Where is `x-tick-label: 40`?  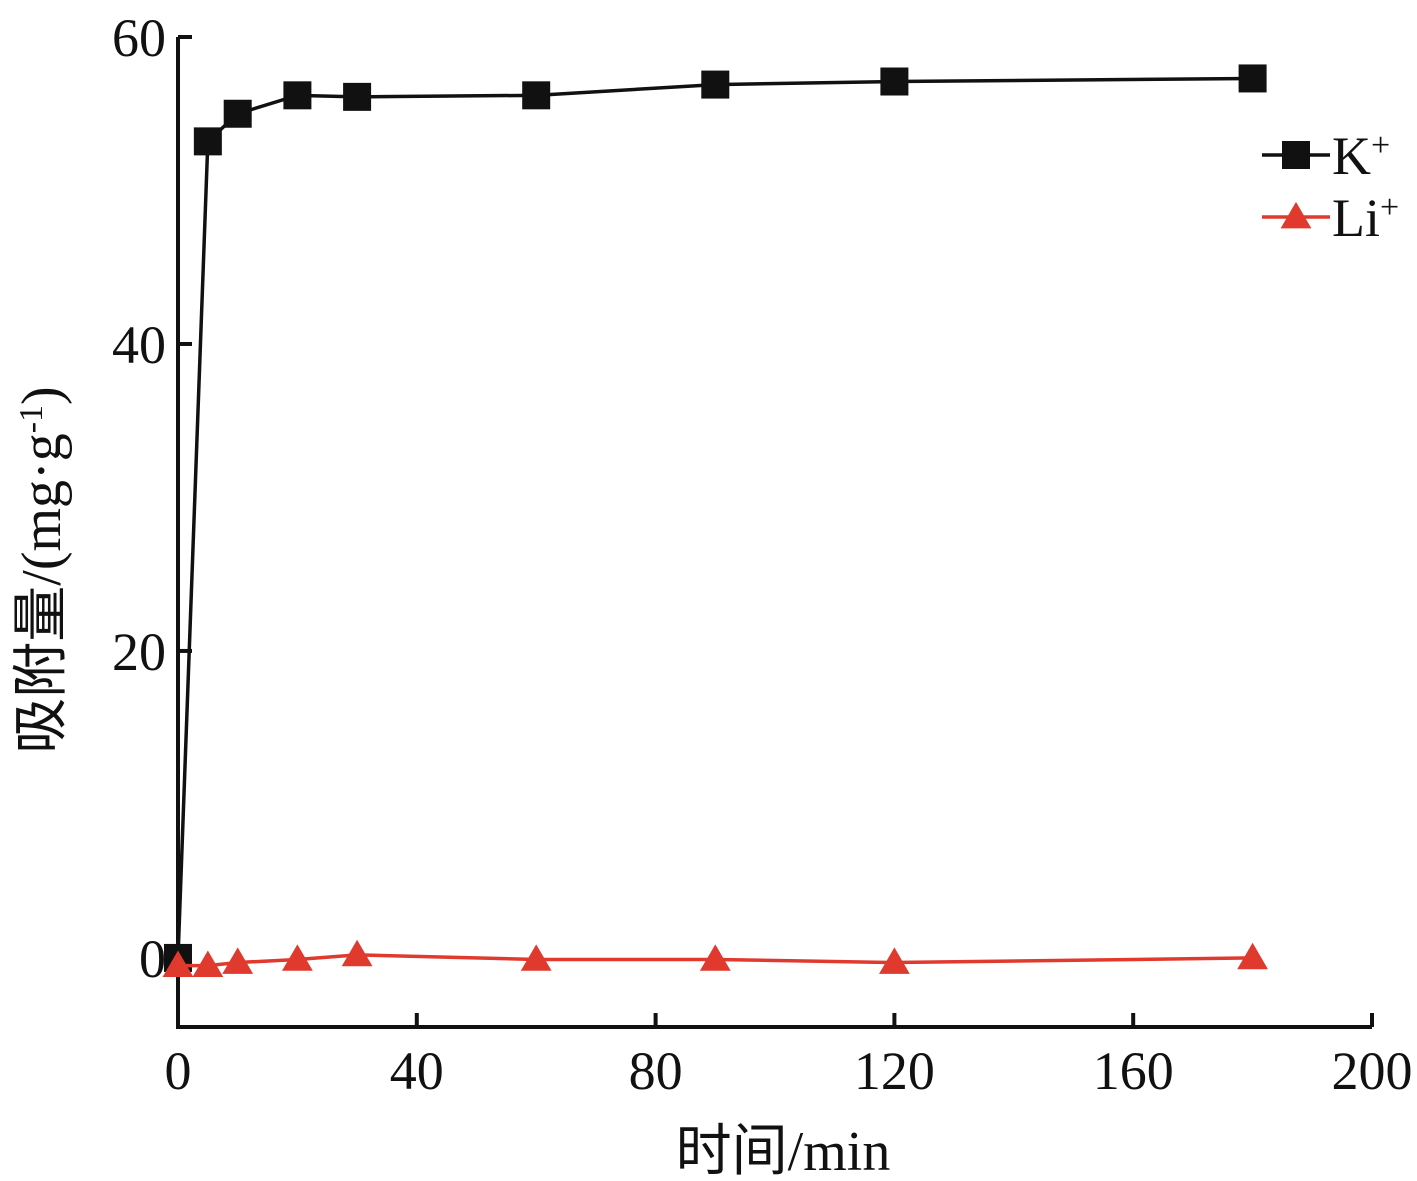 x-tick-label: 40 is located at coordinates (417, 1071).